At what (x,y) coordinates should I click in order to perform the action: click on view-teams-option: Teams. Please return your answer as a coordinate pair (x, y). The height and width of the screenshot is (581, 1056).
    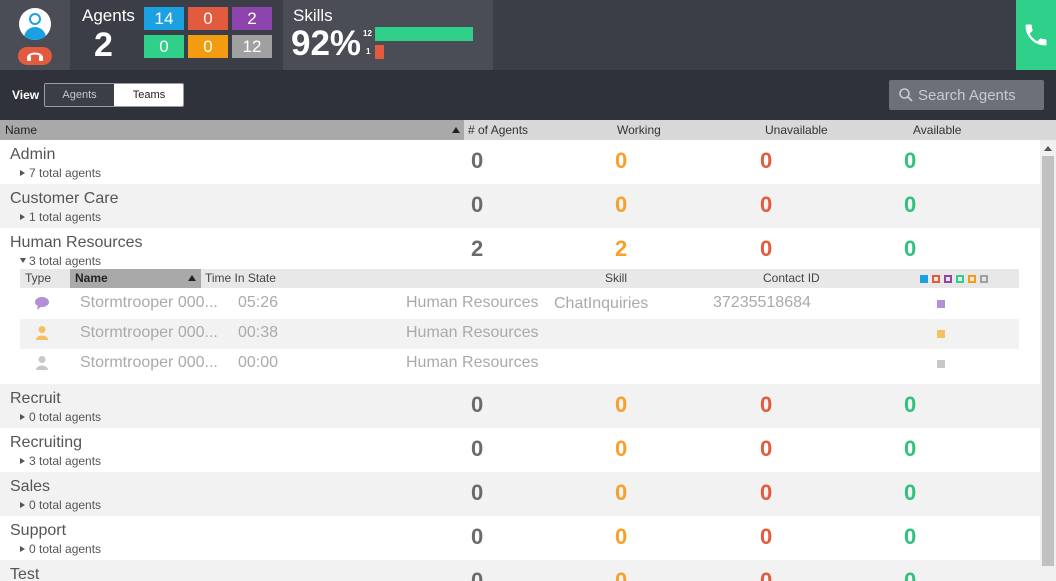
    Looking at the image, I should click on (148, 95).